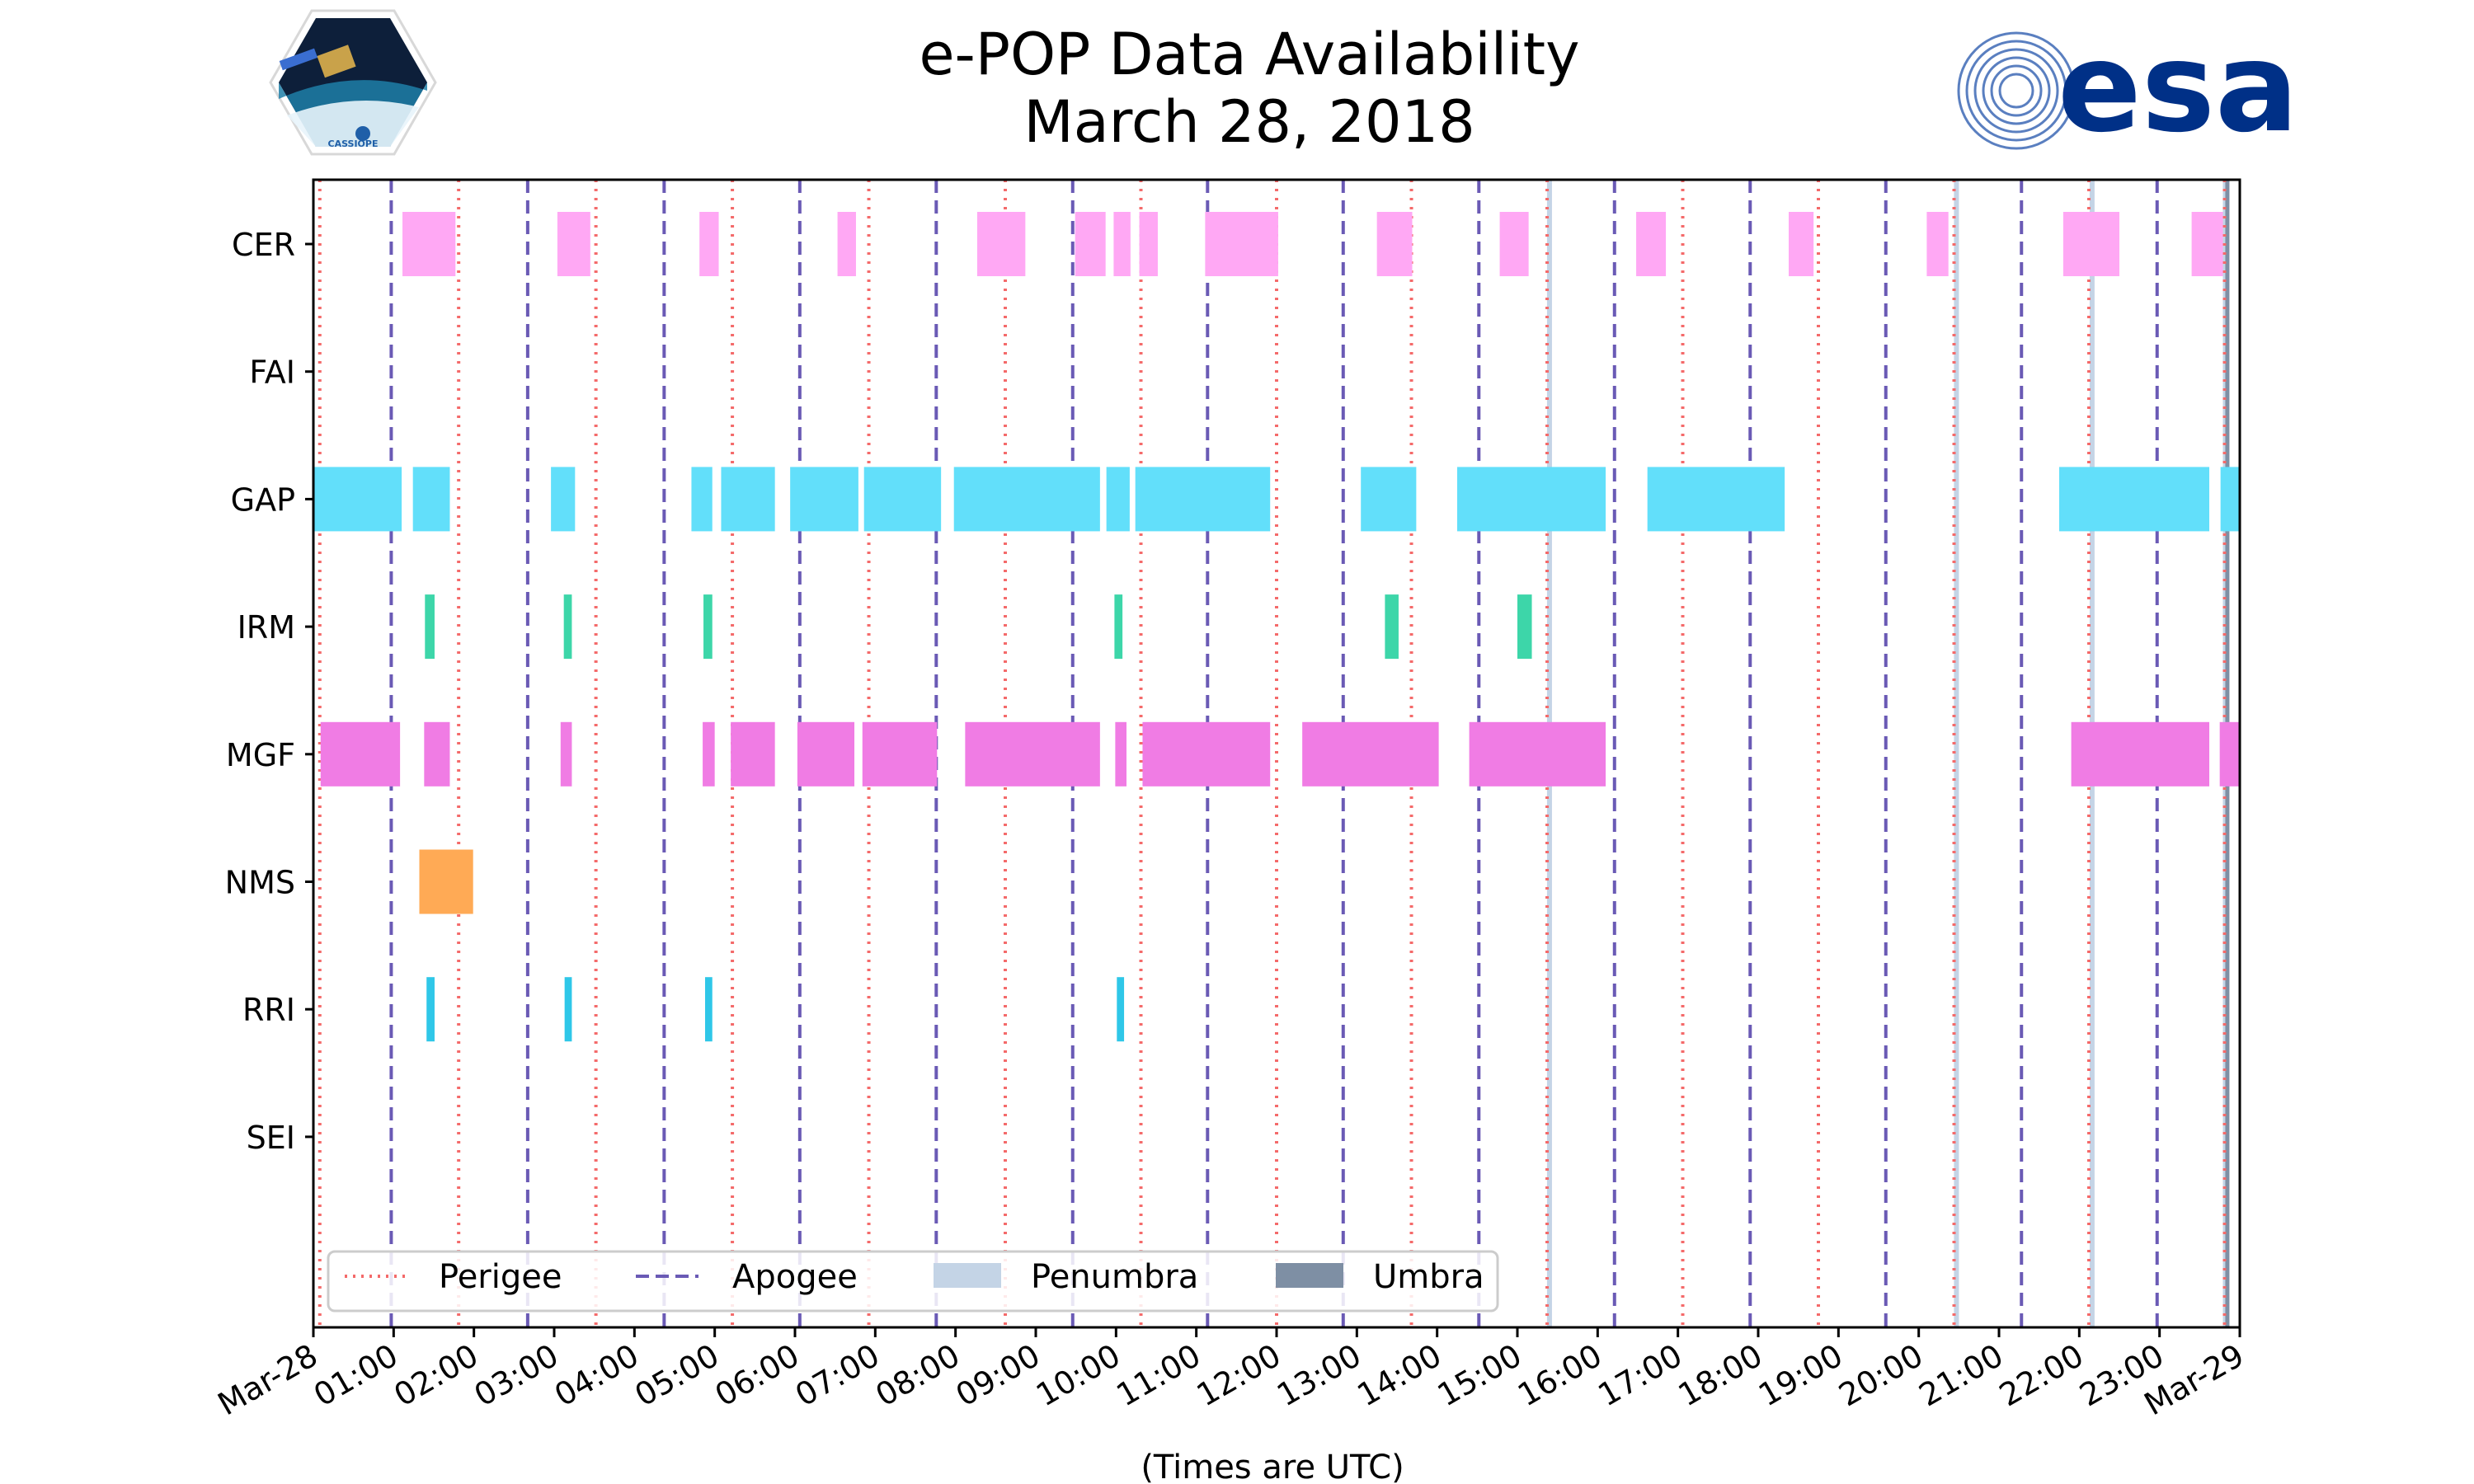 The image size is (2474, 1484). What do you see at coordinates (260, 883) in the screenshot?
I see `y-tick-label: NMS` at bounding box center [260, 883].